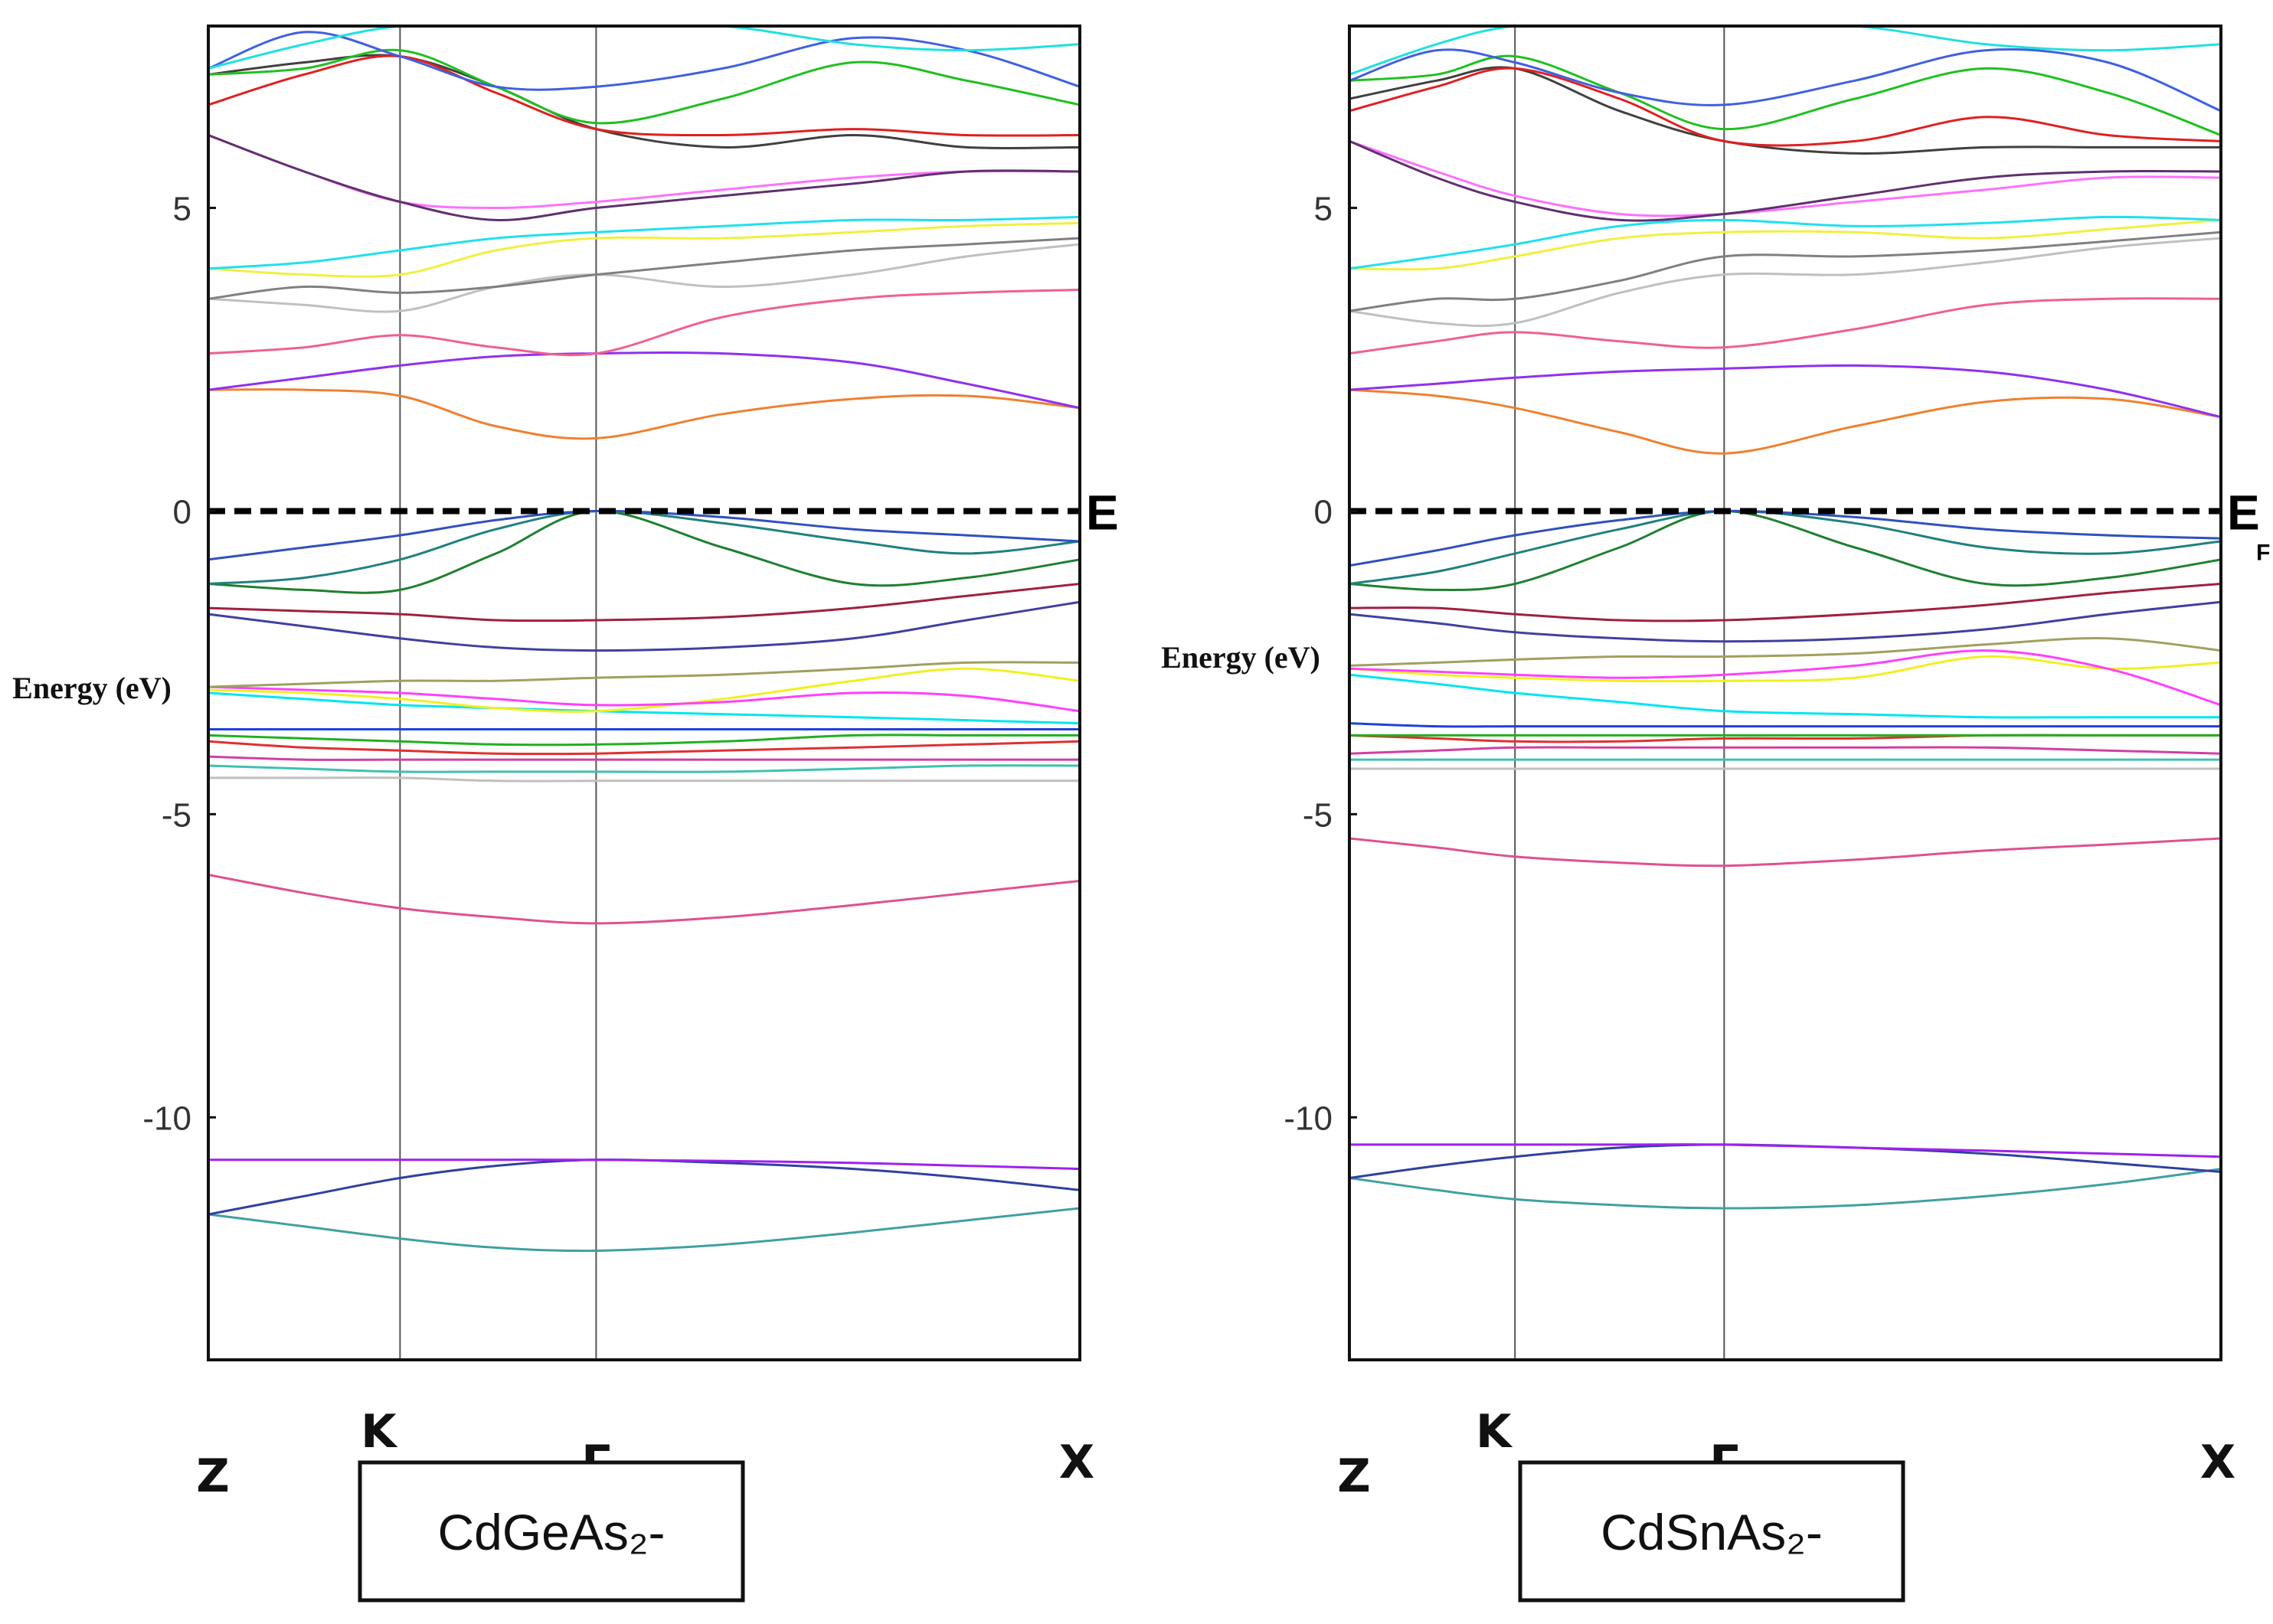 The height and width of the screenshot is (1624, 2273). I want to click on compound-caption: CdSnAs₂-, so click(1712, 1532).